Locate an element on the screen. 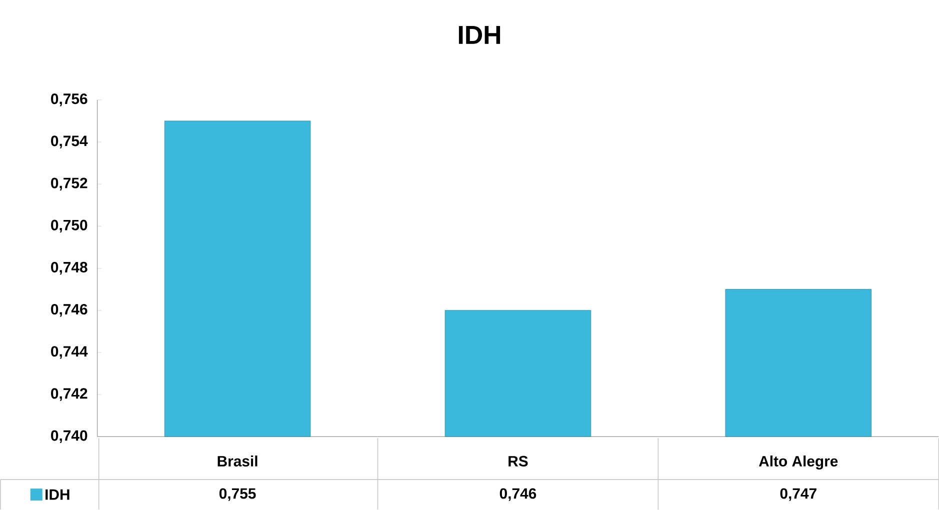 This screenshot has height=510, width=939. x-tick-label: Brasil is located at coordinates (238, 461).